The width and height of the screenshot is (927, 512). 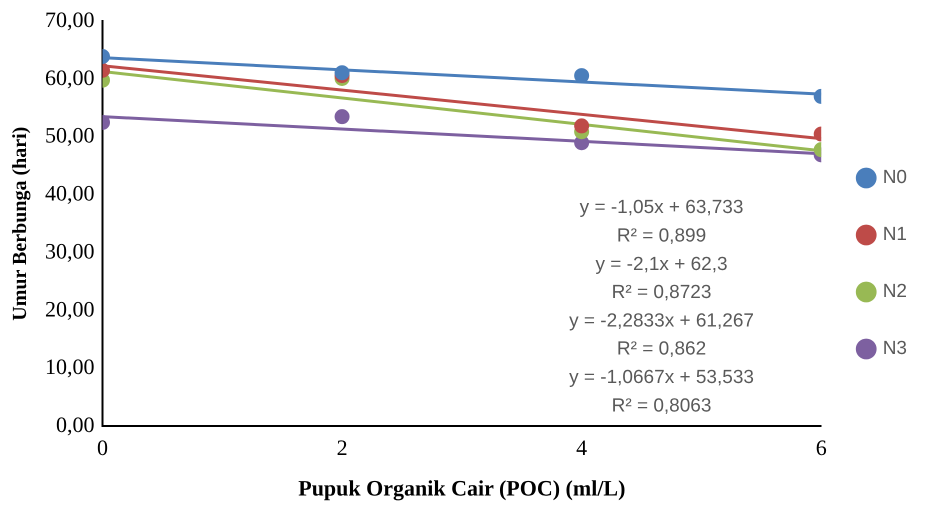 I want to click on x-tick-label: 2, so click(x=342, y=447).